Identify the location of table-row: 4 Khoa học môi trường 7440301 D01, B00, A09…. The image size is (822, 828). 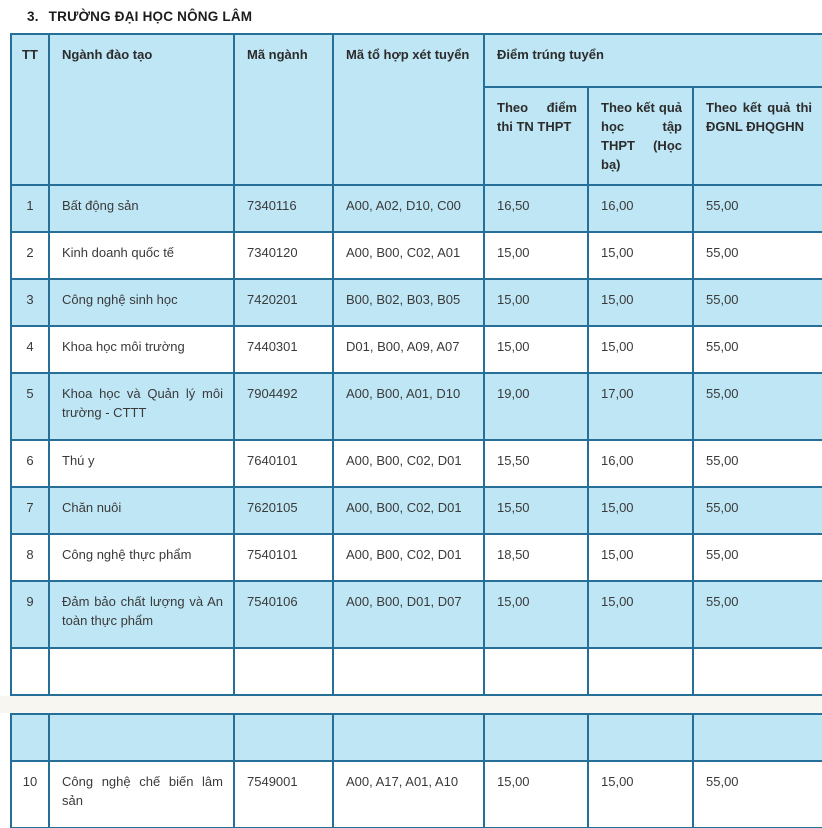
(416, 349).